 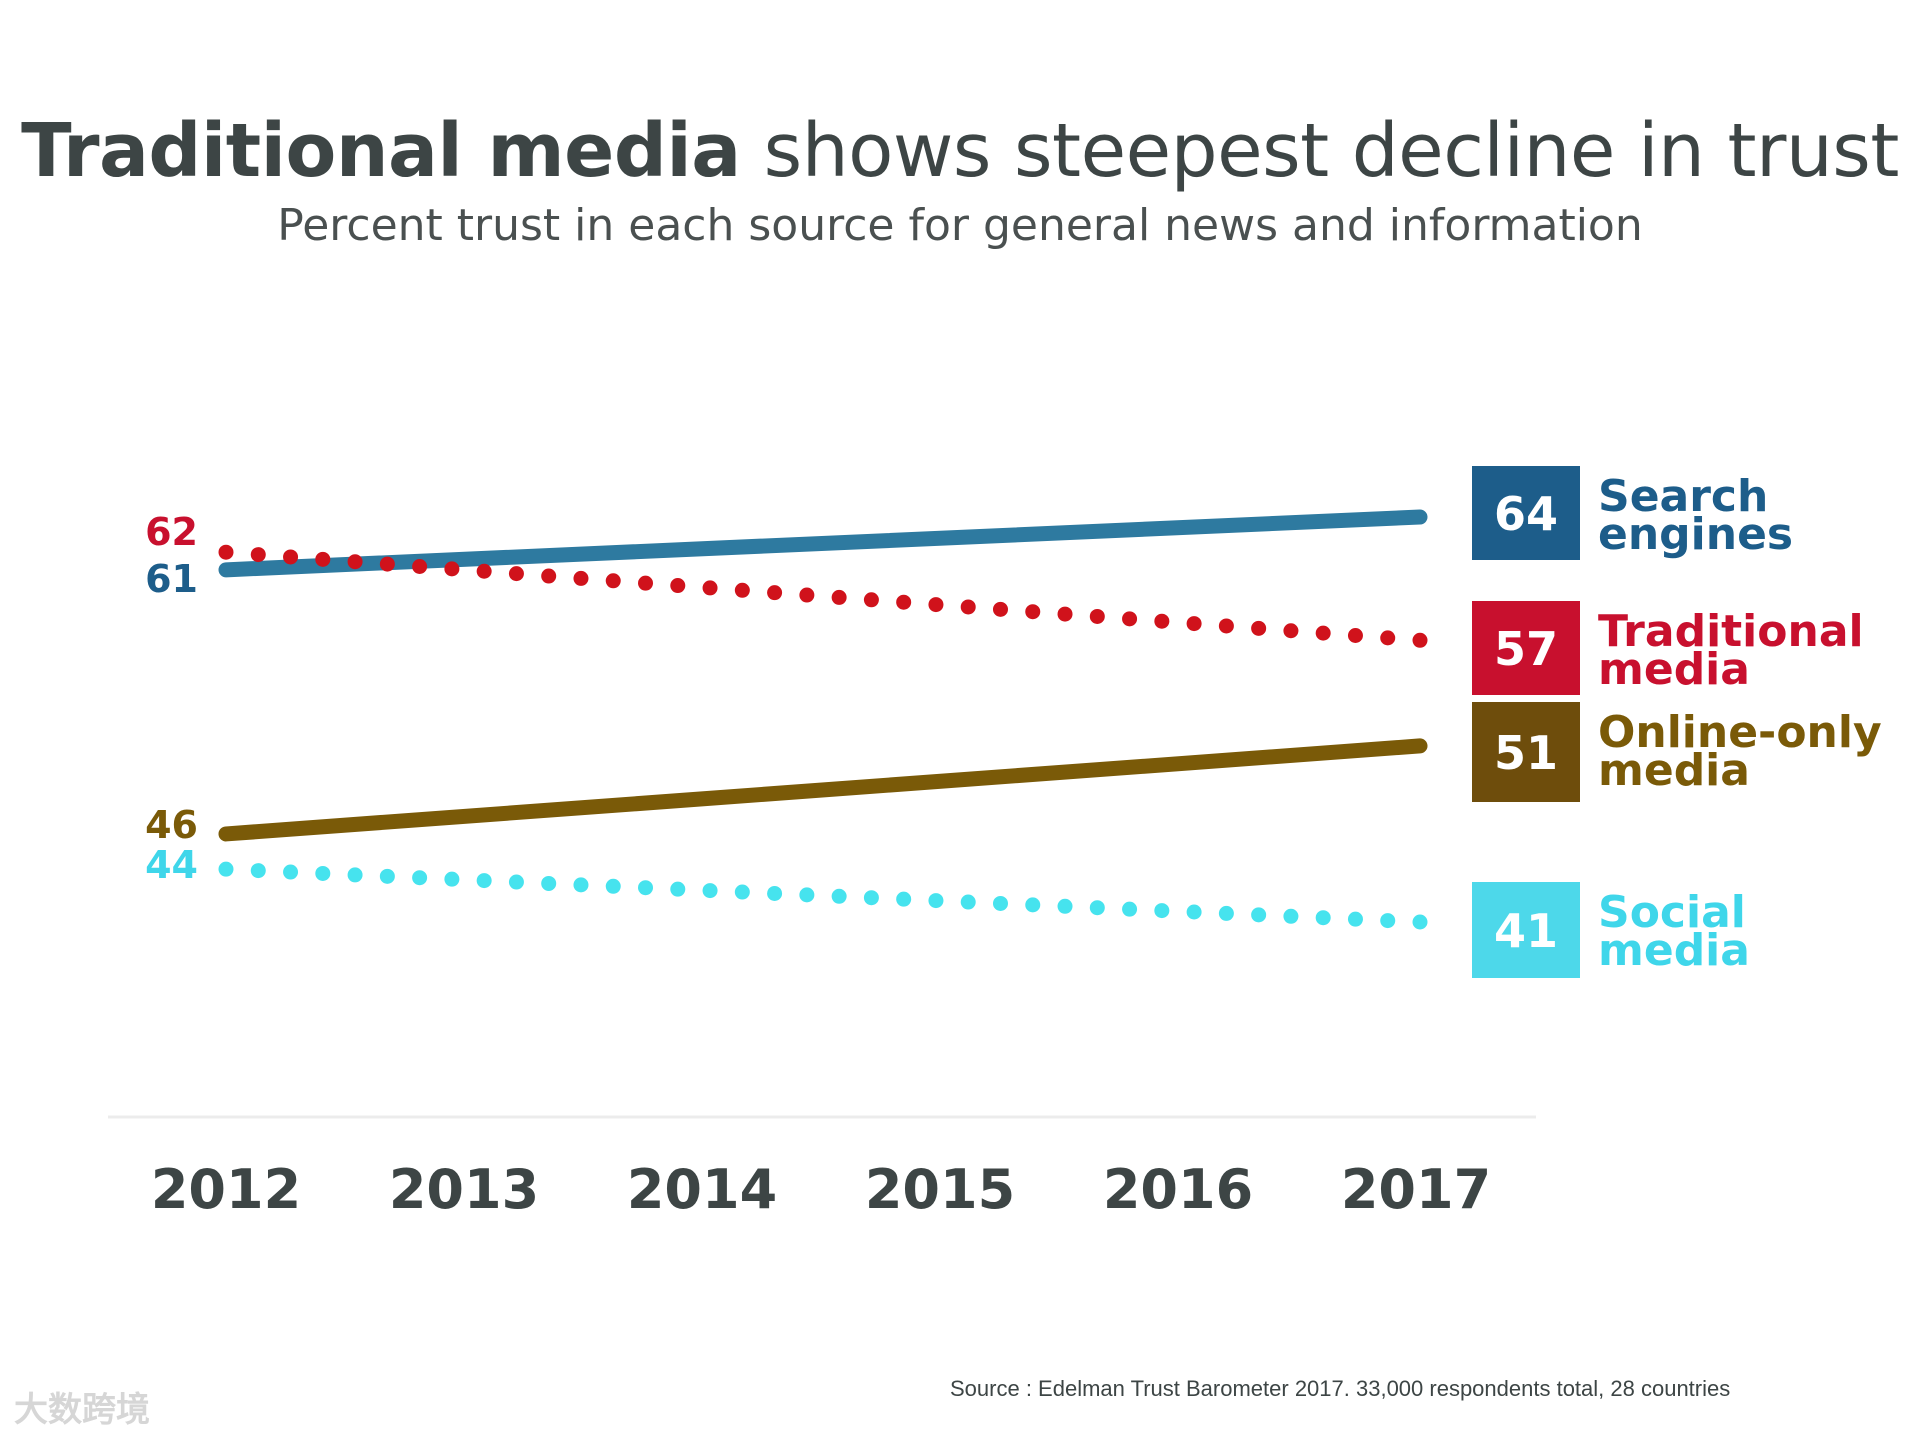 What do you see at coordinates (1674, 950) in the screenshot?
I see `legend-label-social-media: media` at bounding box center [1674, 950].